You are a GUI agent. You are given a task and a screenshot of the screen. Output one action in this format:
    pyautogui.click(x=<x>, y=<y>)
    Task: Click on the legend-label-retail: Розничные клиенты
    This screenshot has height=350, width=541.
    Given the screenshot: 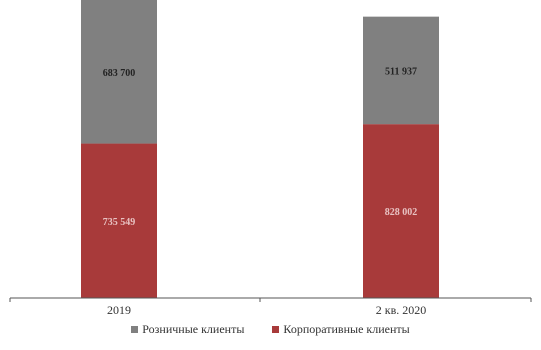 What is the action you would take?
    pyautogui.click(x=193, y=329)
    